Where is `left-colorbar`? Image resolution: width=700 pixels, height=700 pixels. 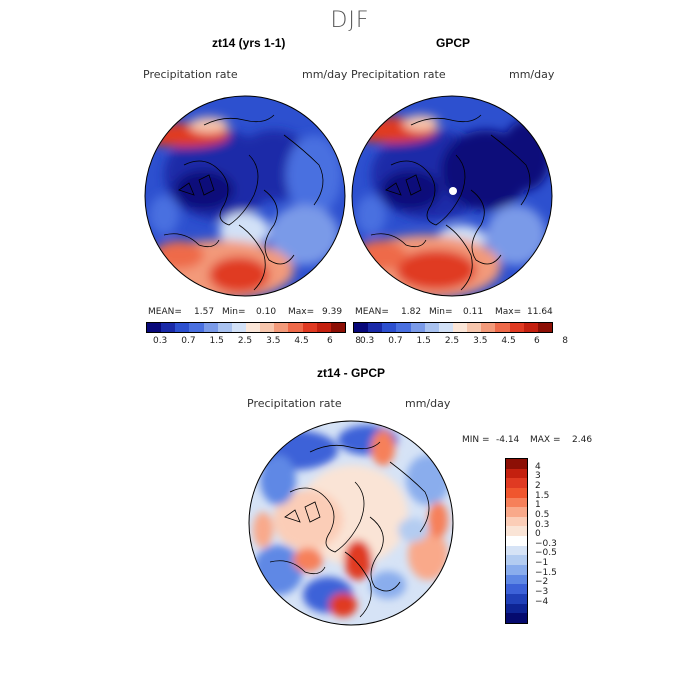
left-colorbar is located at coordinates (246, 327).